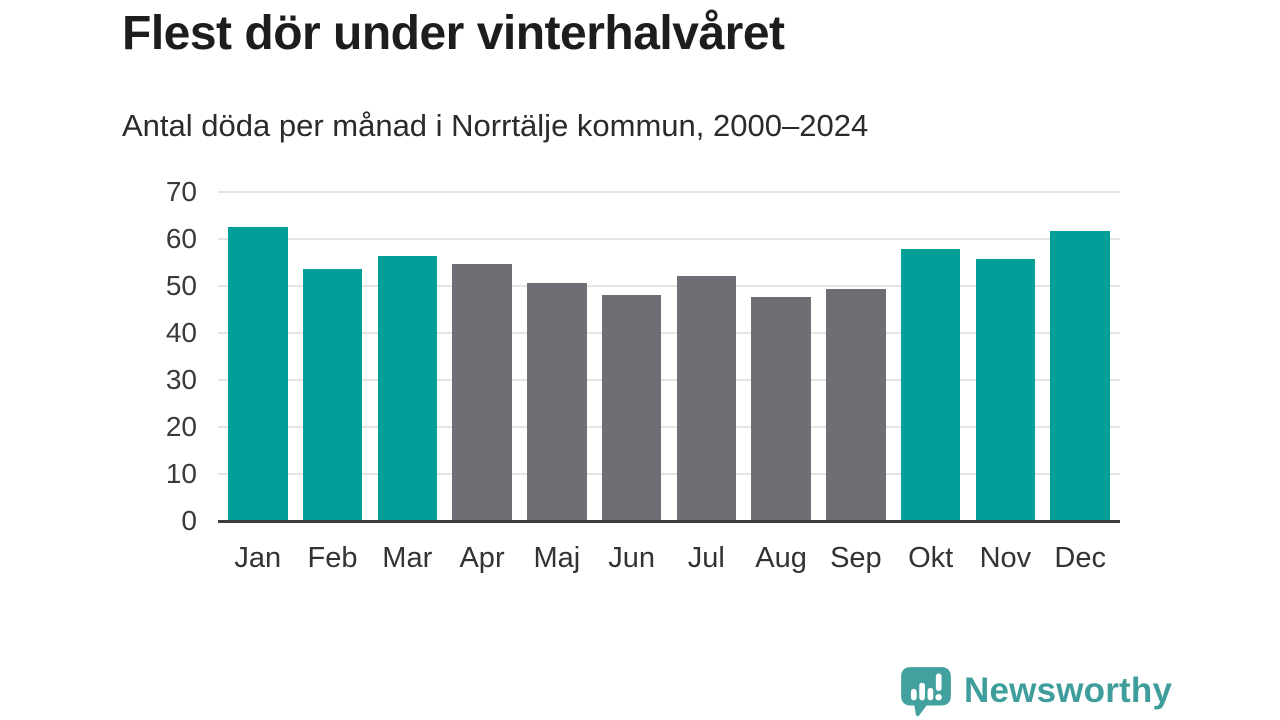  What do you see at coordinates (930, 694) in the screenshot?
I see `chart-bar-mid-icon` at bounding box center [930, 694].